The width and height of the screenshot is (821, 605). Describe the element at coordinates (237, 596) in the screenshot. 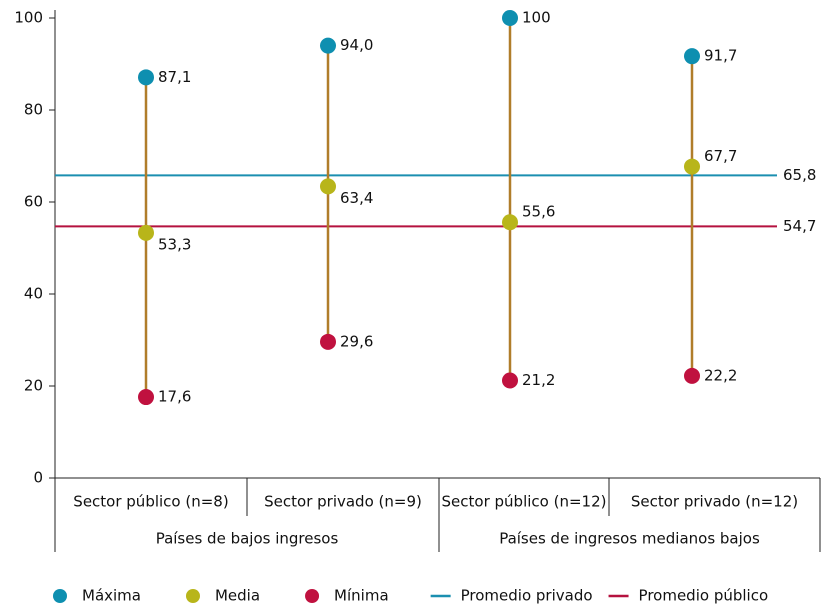

I see `legend-label: Media` at that location.